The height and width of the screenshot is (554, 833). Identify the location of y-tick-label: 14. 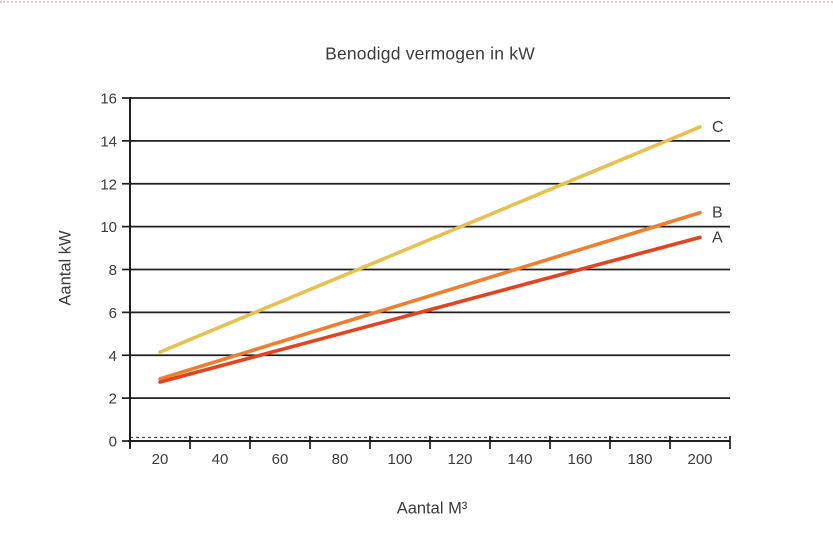
(108, 141).